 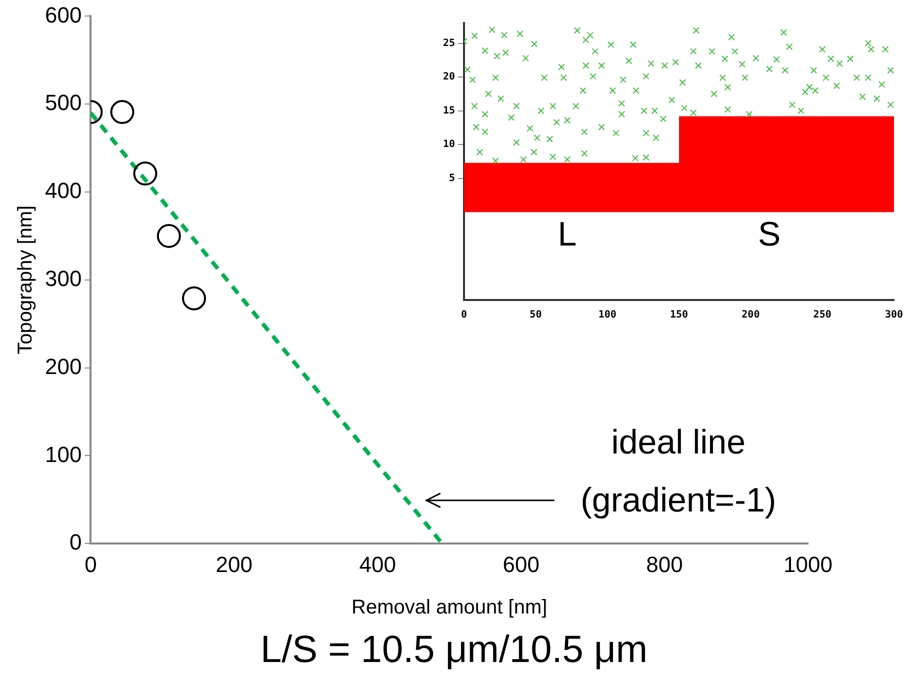 What do you see at coordinates (377, 564) in the screenshot?
I see `x-tick-label: 400` at bounding box center [377, 564].